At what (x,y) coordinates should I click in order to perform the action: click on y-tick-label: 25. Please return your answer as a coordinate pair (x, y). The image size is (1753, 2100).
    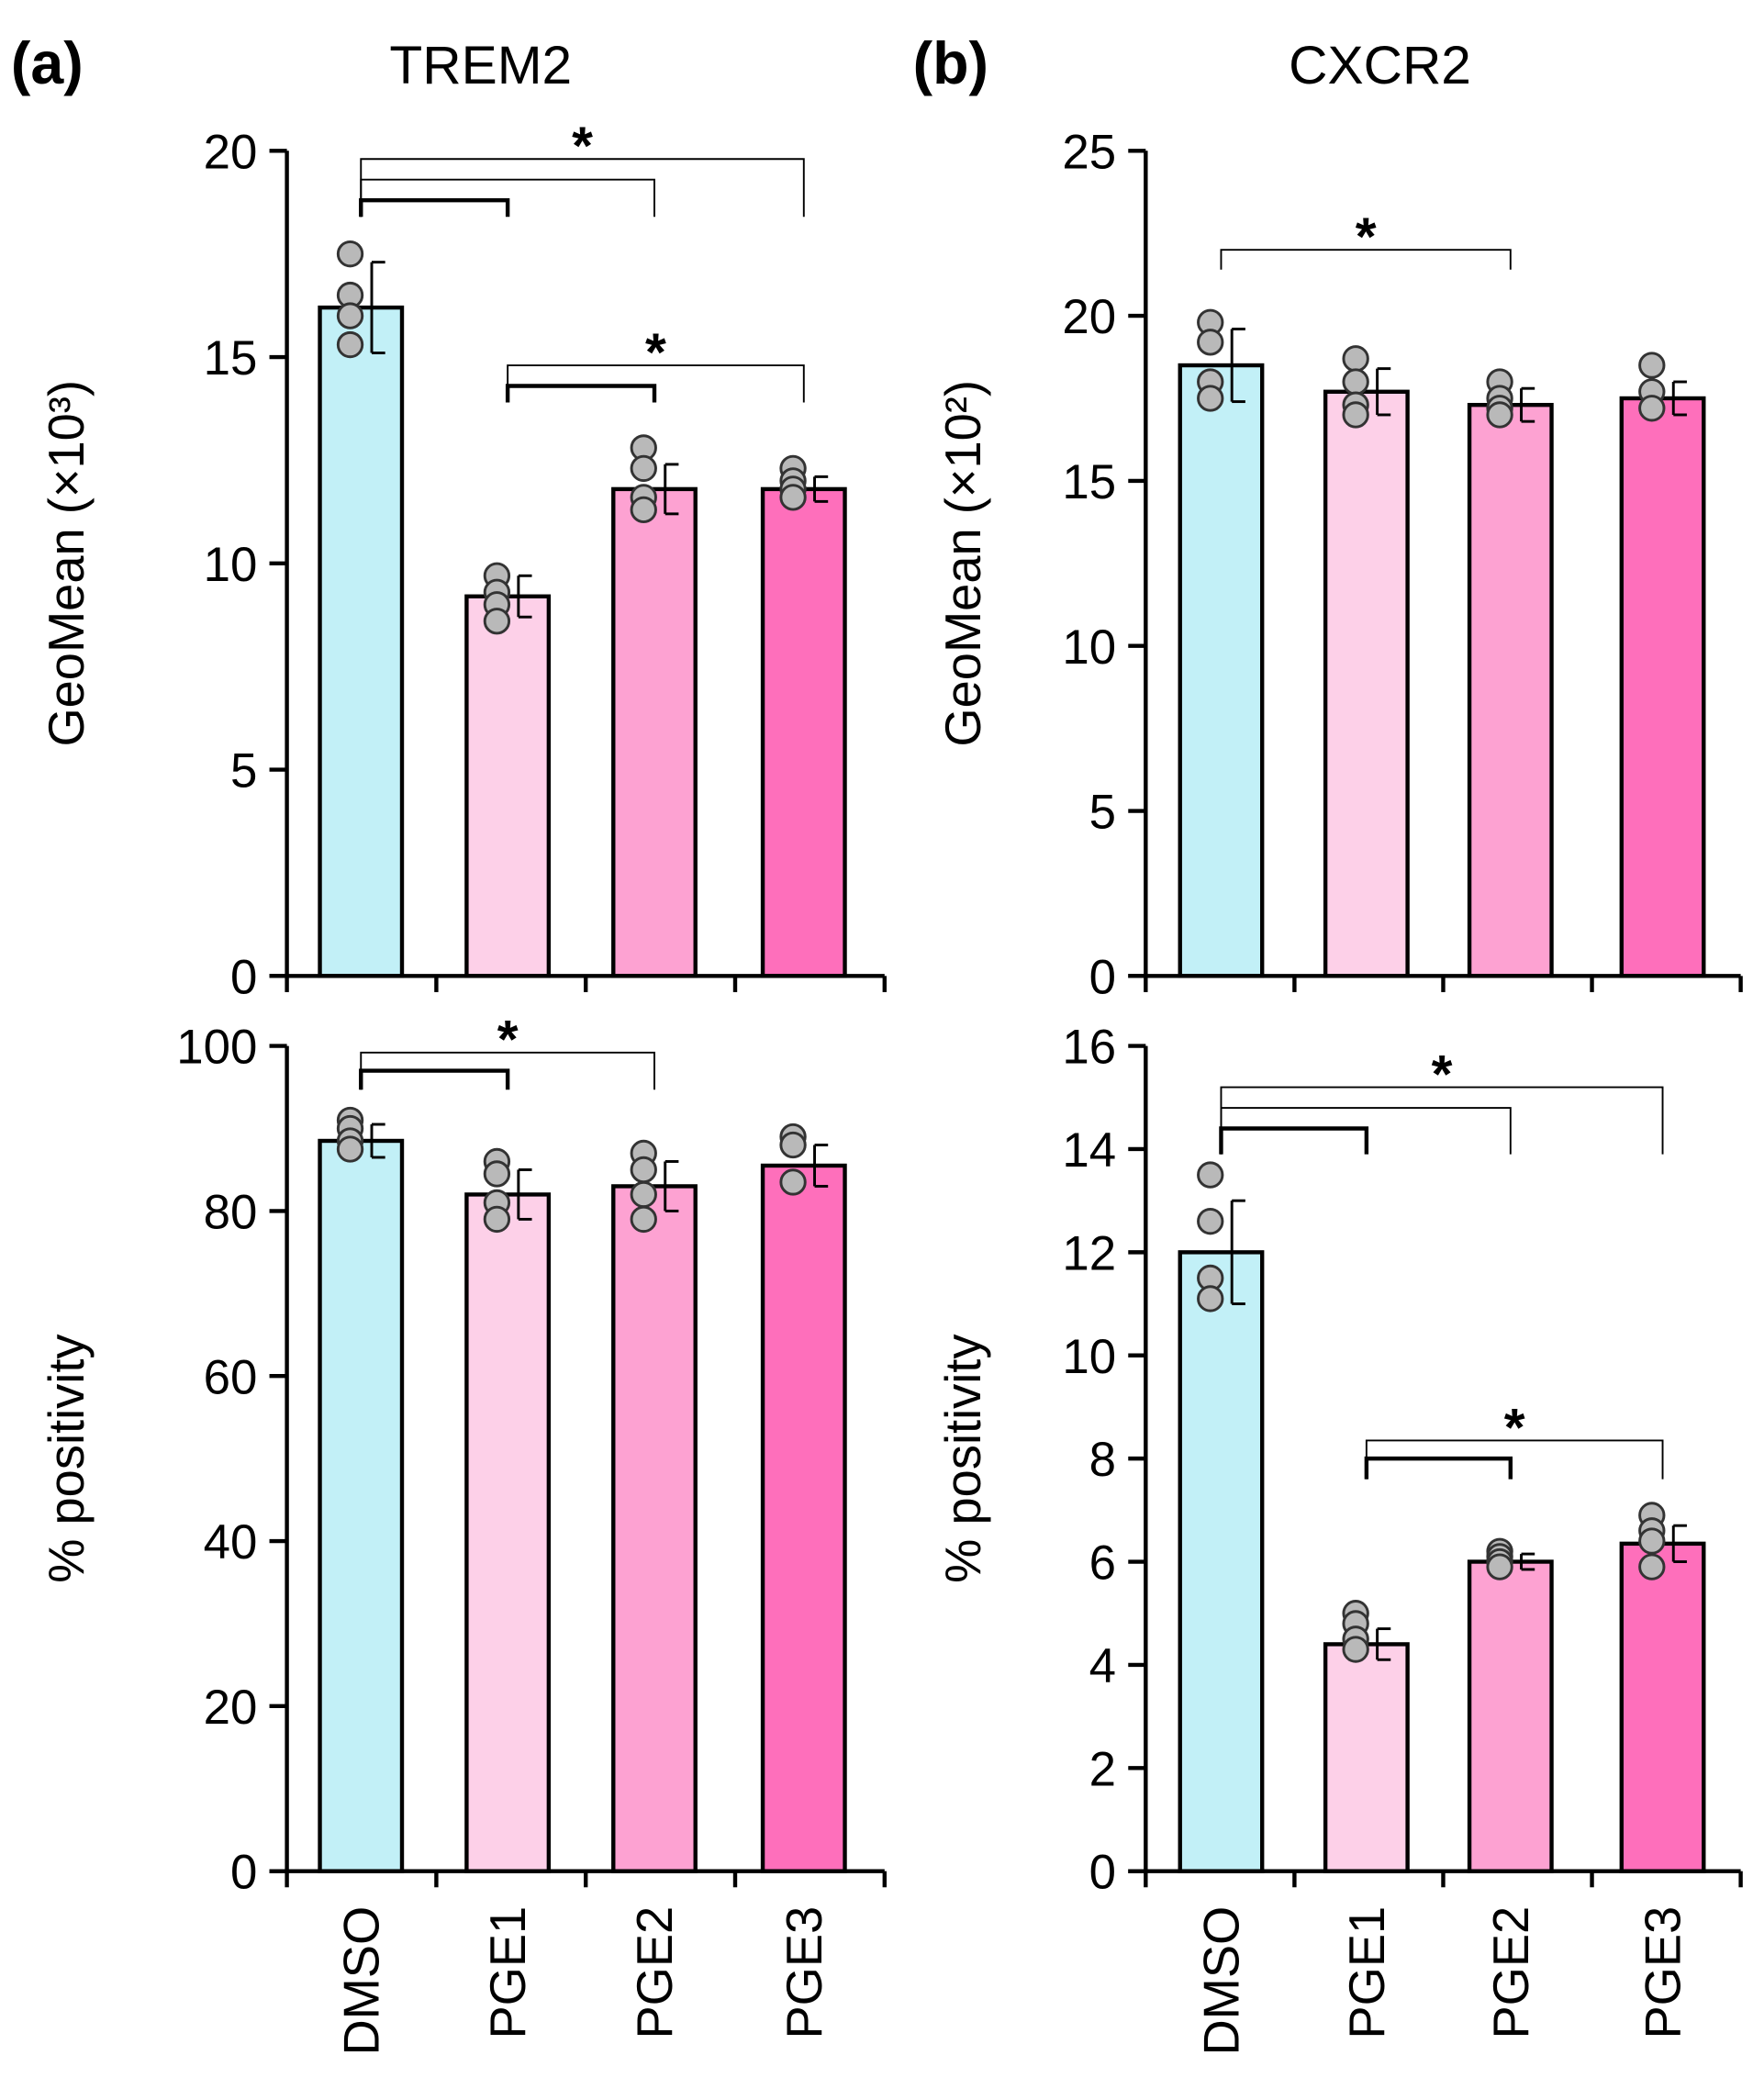
    Looking at the image, I should click on (1089, 152).